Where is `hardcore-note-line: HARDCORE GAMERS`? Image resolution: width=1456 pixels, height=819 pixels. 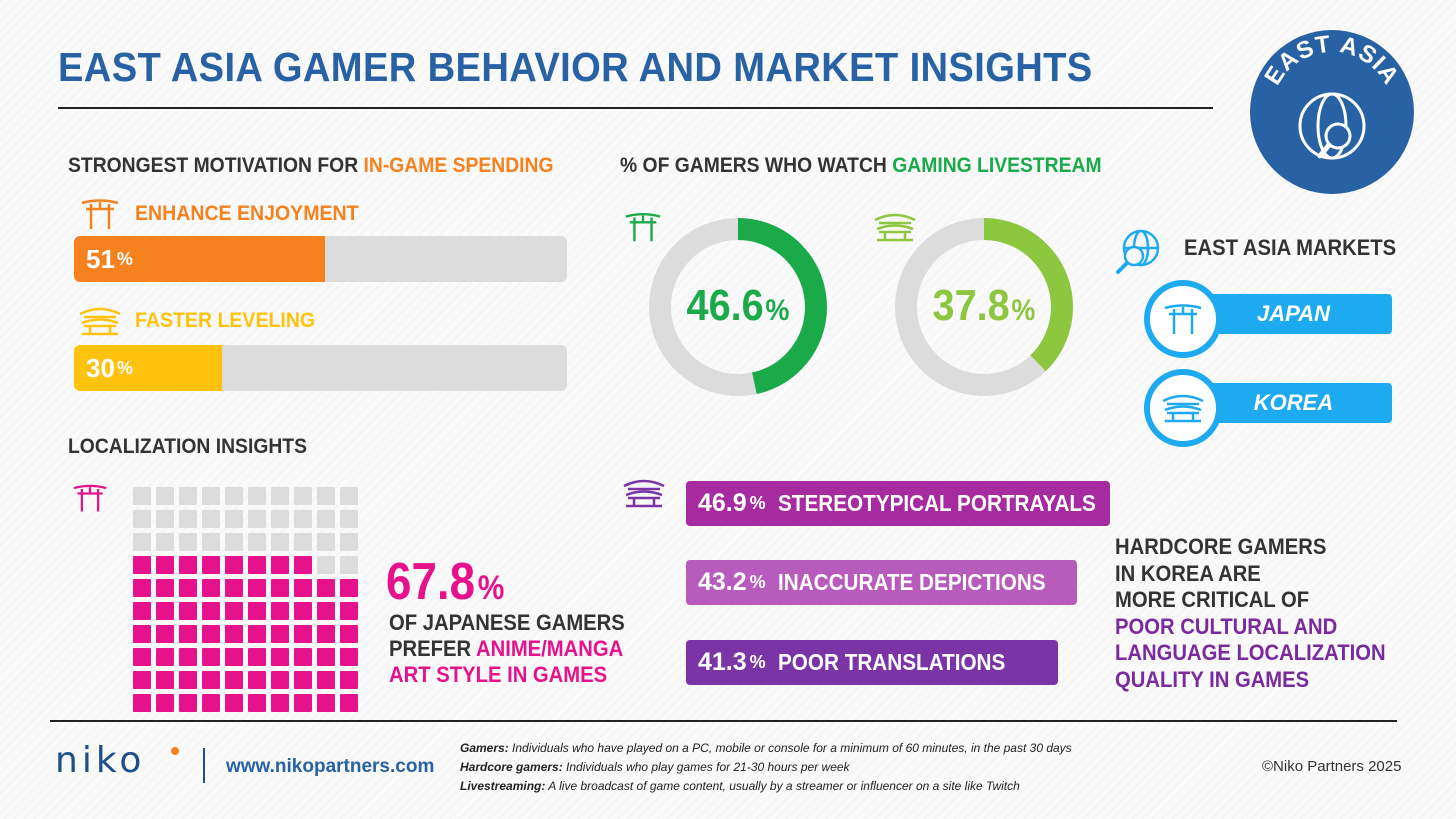
hardcore-note-line: HARDCORE GAMERS is located at coordinates (1221, 546).